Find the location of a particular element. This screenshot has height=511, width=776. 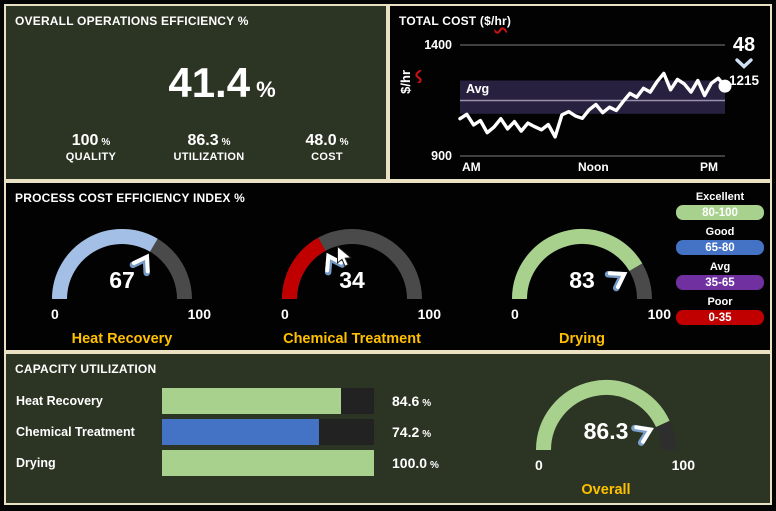

legend-label: Poor is located at coordinates (720, 302).